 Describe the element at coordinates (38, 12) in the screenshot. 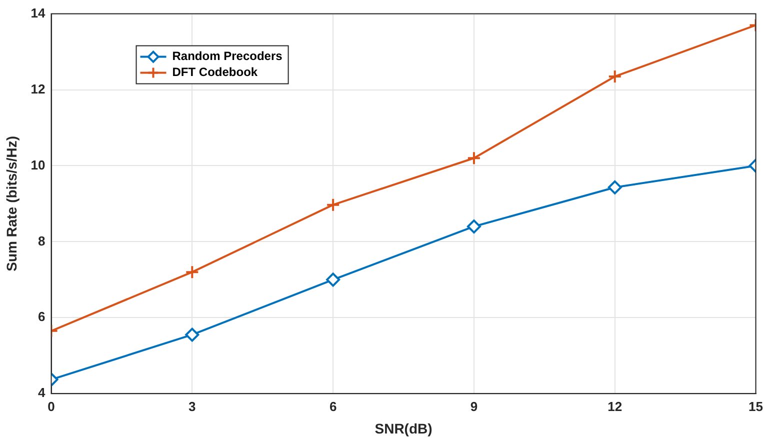

I see `y-tick-label: 14` at that location.